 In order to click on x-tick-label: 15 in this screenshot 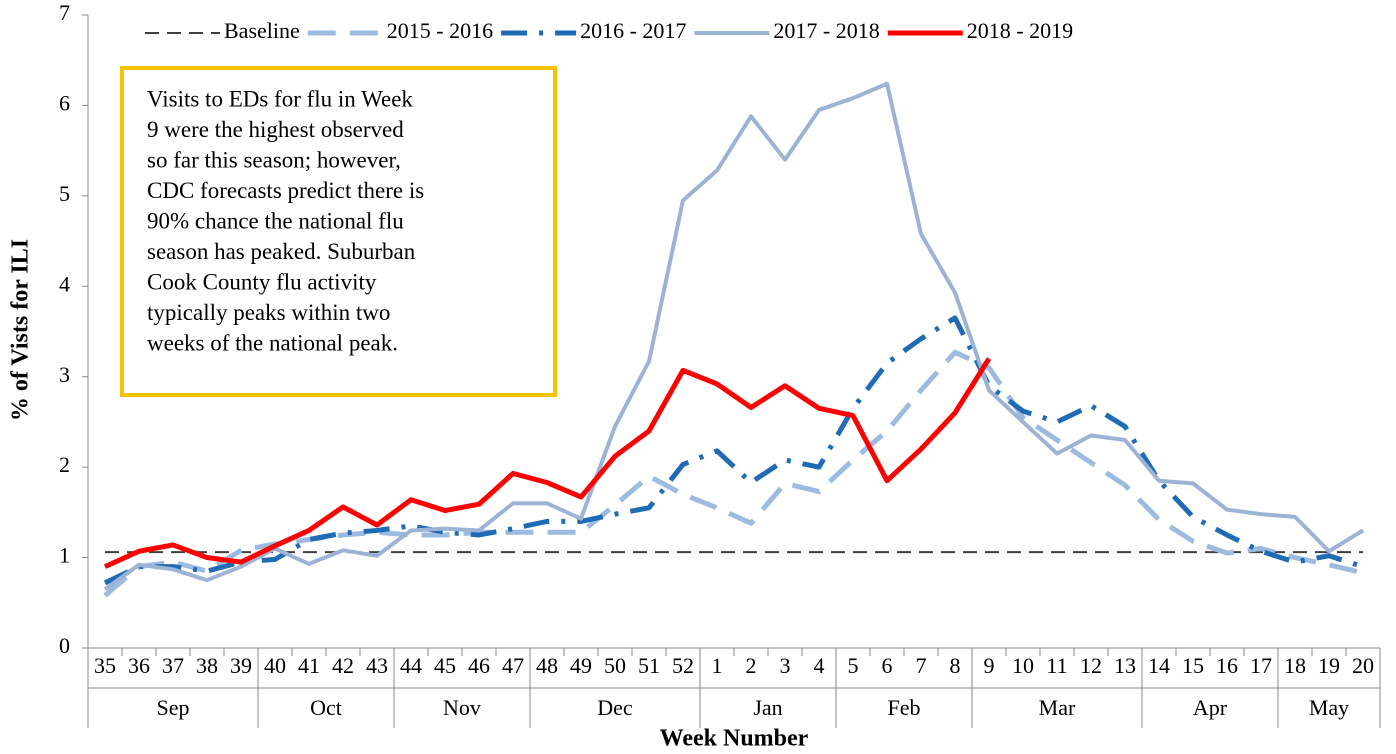, I will do `click(1193, 665)`.